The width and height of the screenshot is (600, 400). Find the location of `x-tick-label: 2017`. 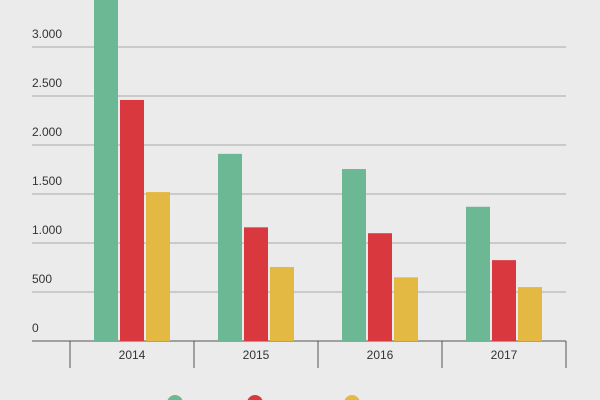

x-tick-label: 2017 is located at coordinates (504, 355).